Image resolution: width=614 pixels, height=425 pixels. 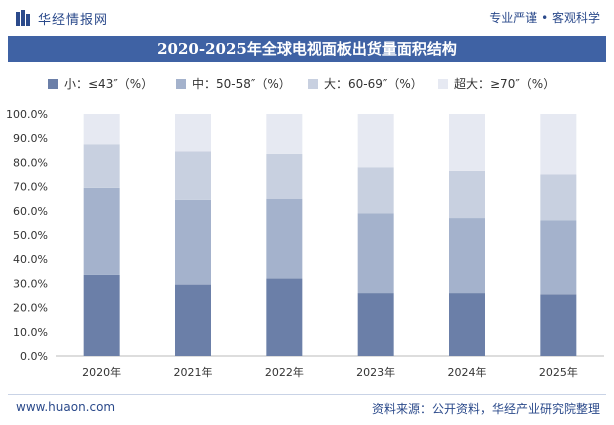 What do you see at coordinates (109, 84) in the screenshot?
I see `legend-label: 小：≤43″（%）` at bounding box center [109, 84].